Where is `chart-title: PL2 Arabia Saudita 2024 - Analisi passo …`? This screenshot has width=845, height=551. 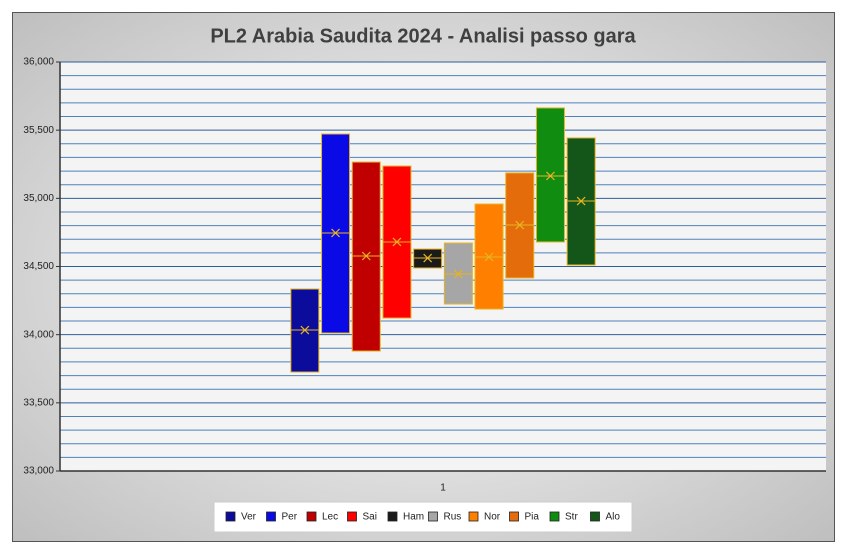 chart-title: PL2 Arabia Saudita 2024 - Analisi passo … is located at coordinates (423, 36).